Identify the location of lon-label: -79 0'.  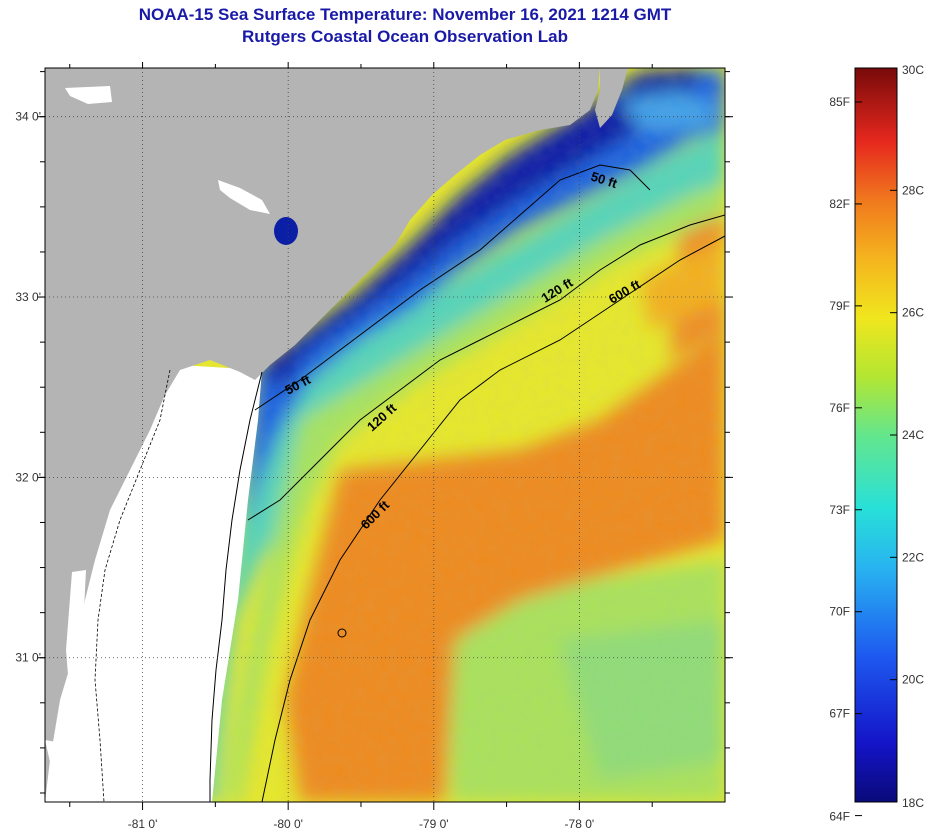
(434, 824).